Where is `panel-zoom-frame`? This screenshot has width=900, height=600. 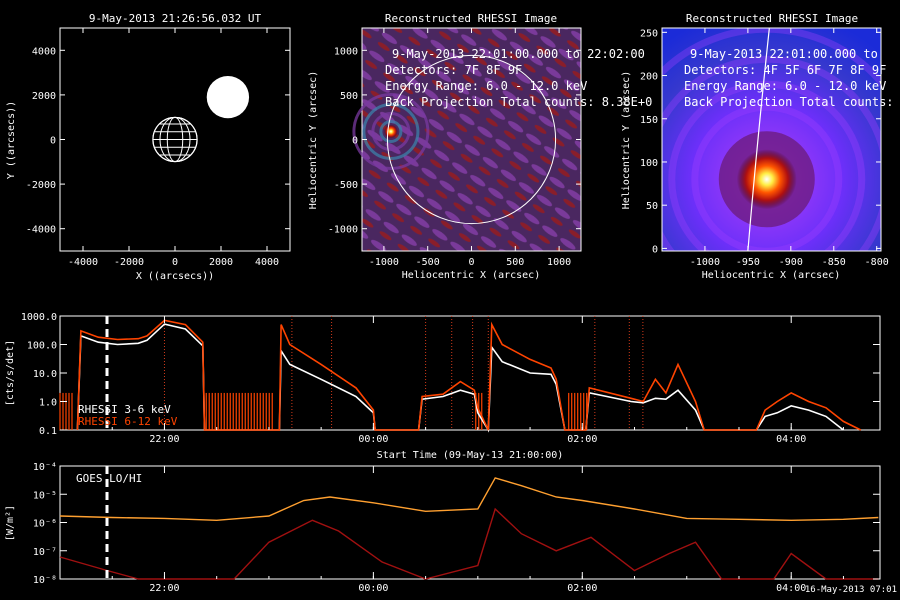
panel-zoom-frame is located at coordinates (771, 139).